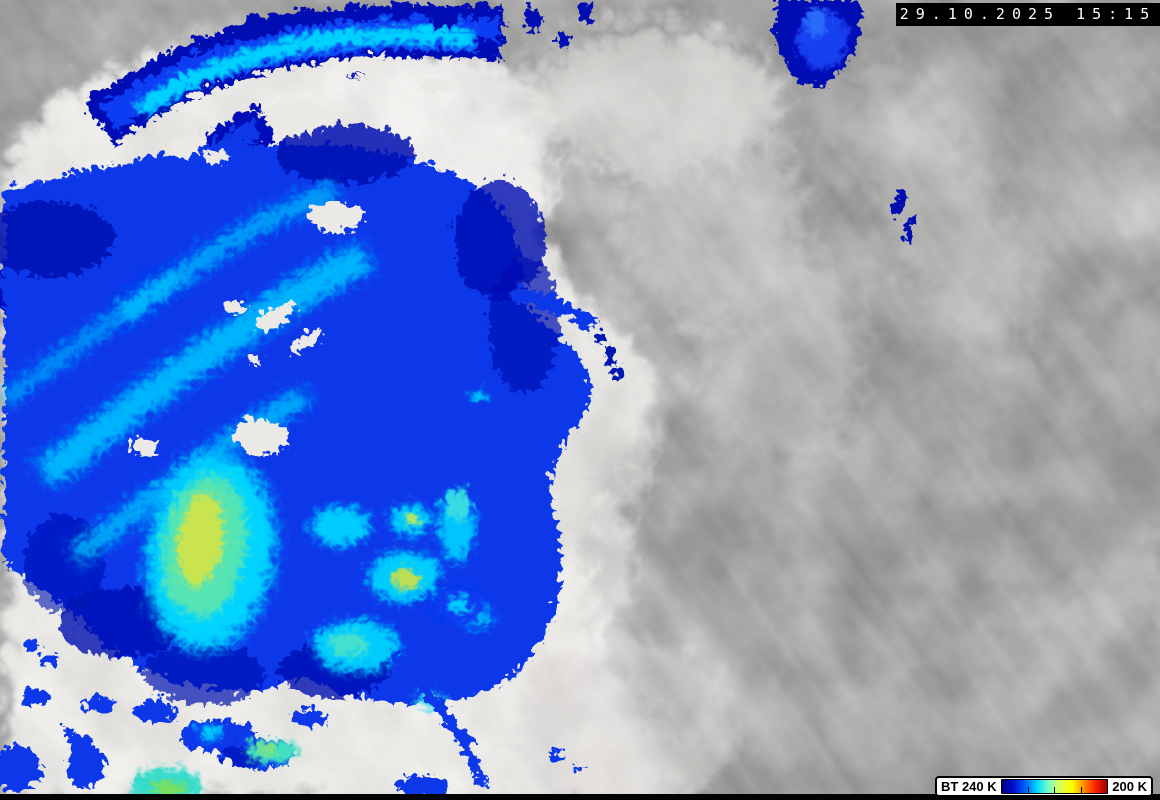 Image resolution: width=1160 pixels, height=800 pixels. I want to click on legend-label-right: 200 K, so click(1129, 786).